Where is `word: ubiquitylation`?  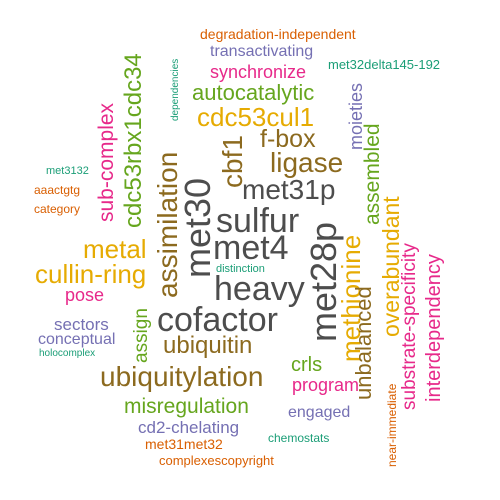
word: ubiquitylation is located at coordinates (182, 376).